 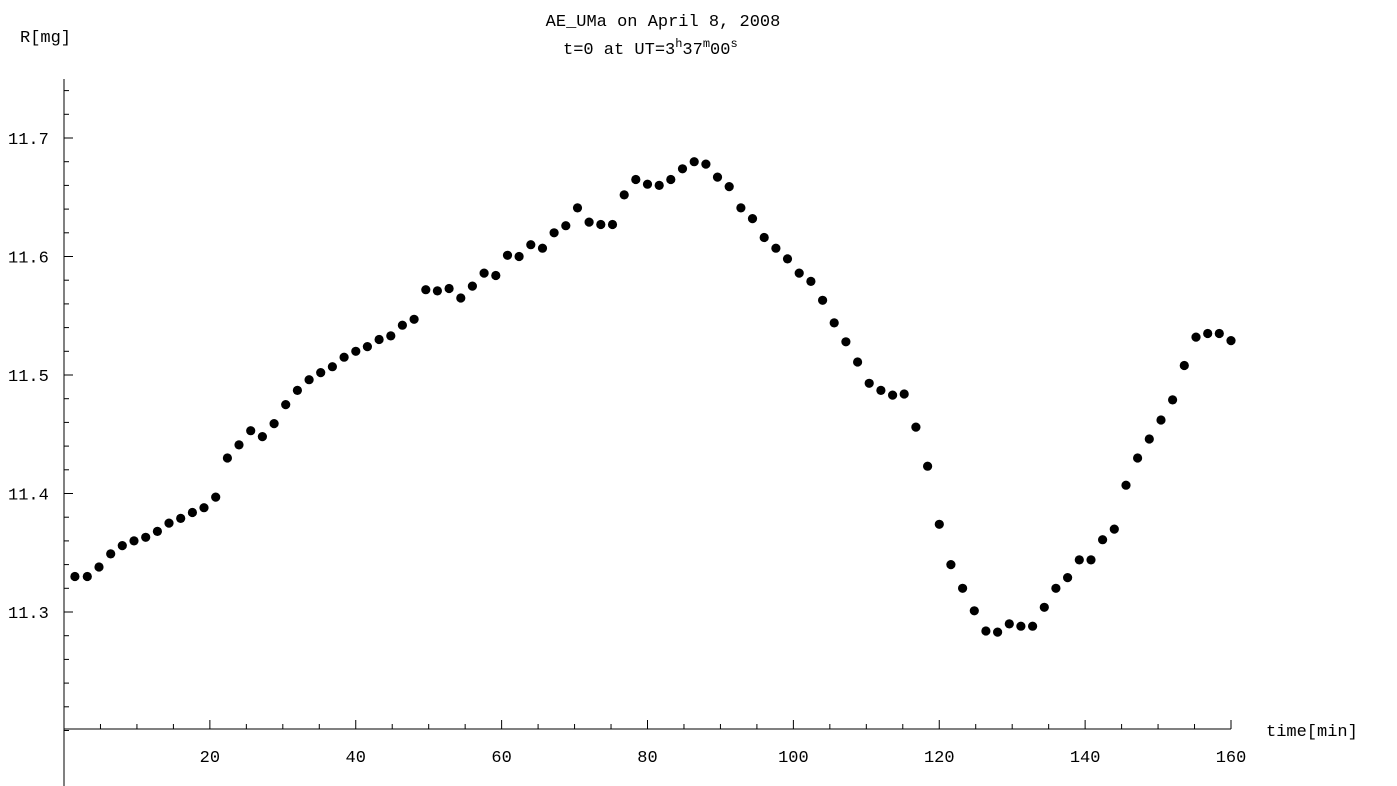 I want to click on chart-title: AE_UMa on April 8, 2008, so click(x=663, y=22).